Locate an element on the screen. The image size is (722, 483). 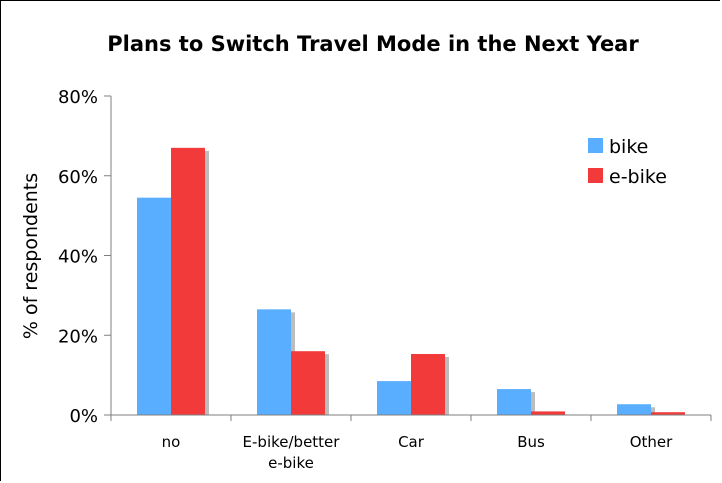
legend-label-e-bike: e-bike is located at coordinates (638, 177).